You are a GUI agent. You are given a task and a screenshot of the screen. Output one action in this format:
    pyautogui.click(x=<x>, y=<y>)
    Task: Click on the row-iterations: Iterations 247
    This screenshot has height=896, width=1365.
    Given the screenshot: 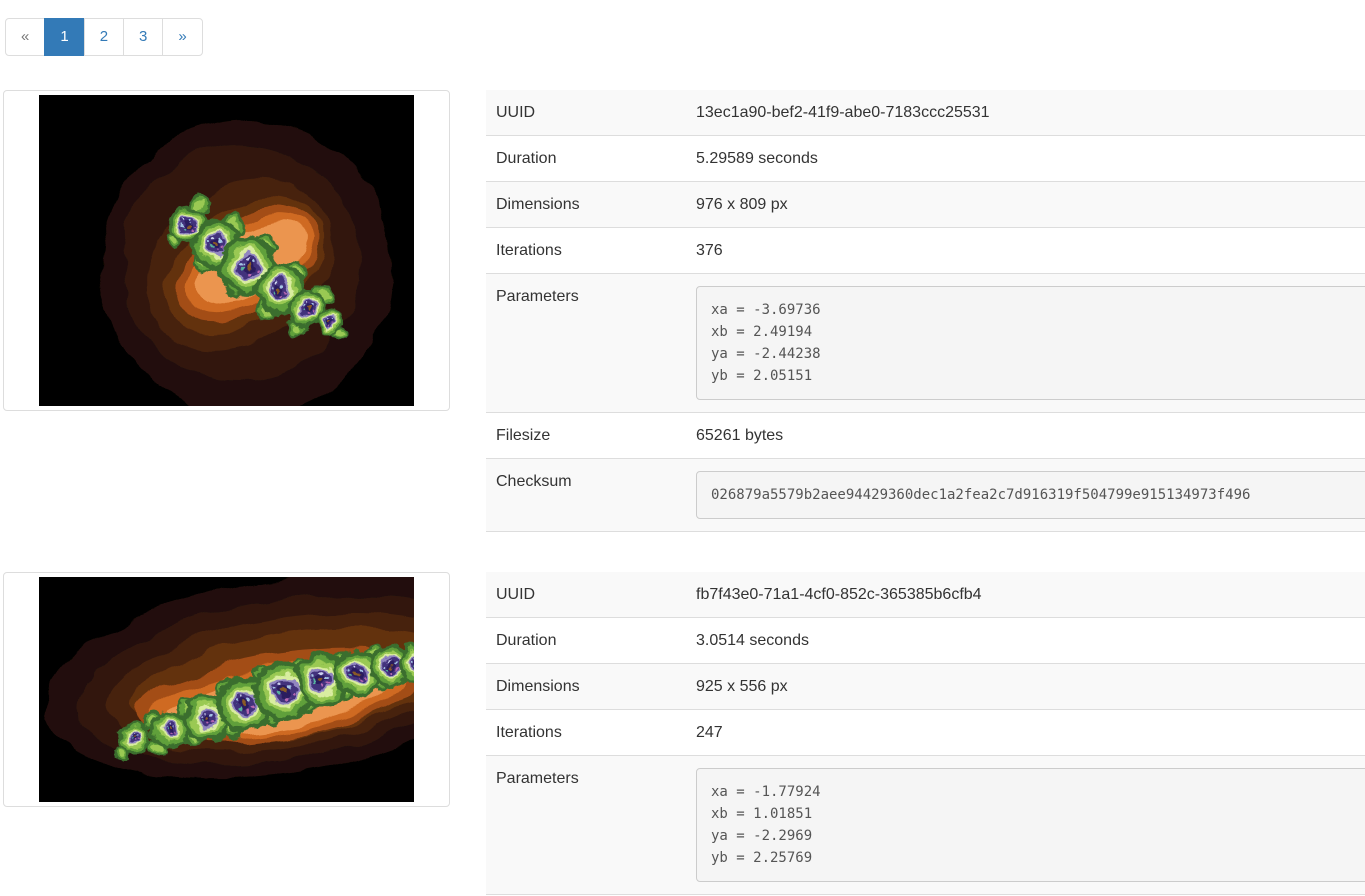 What is the action you would take?
    pyautogui.click(x=925, y=732)
    